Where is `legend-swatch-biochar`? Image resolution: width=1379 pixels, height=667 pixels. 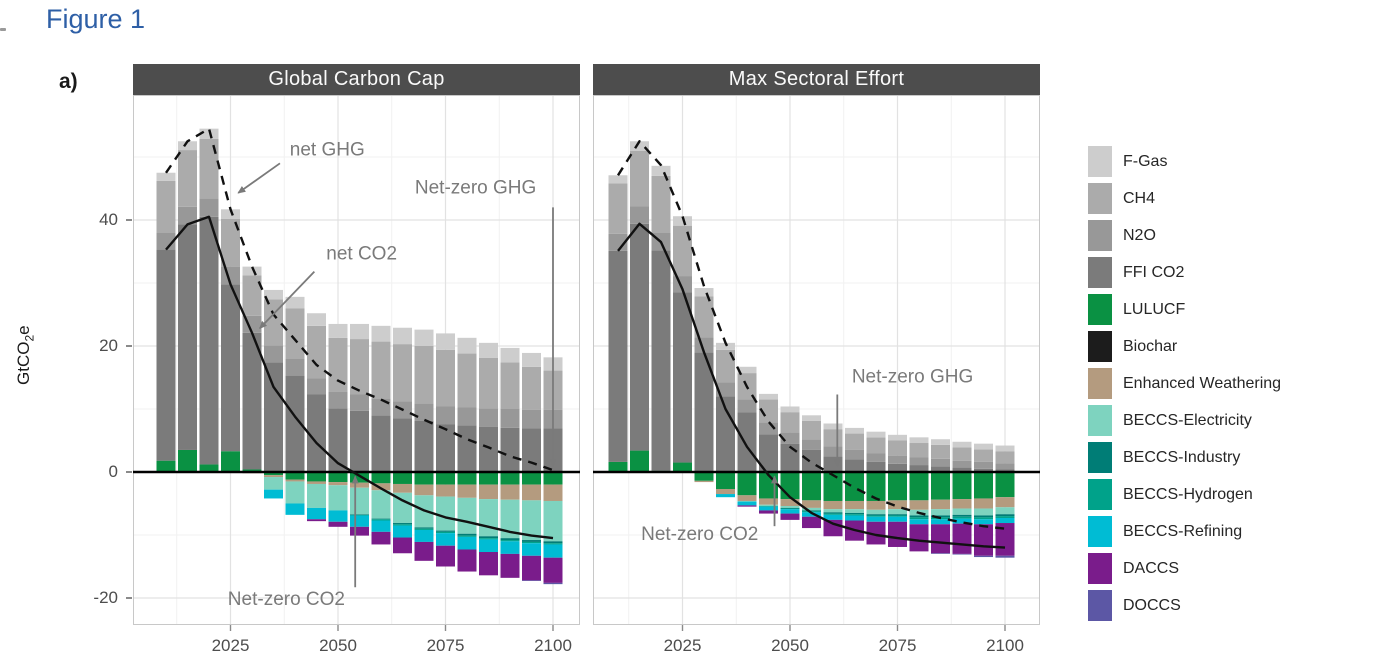 legend-swatch-biochar is located at coordinates (1100, 346).